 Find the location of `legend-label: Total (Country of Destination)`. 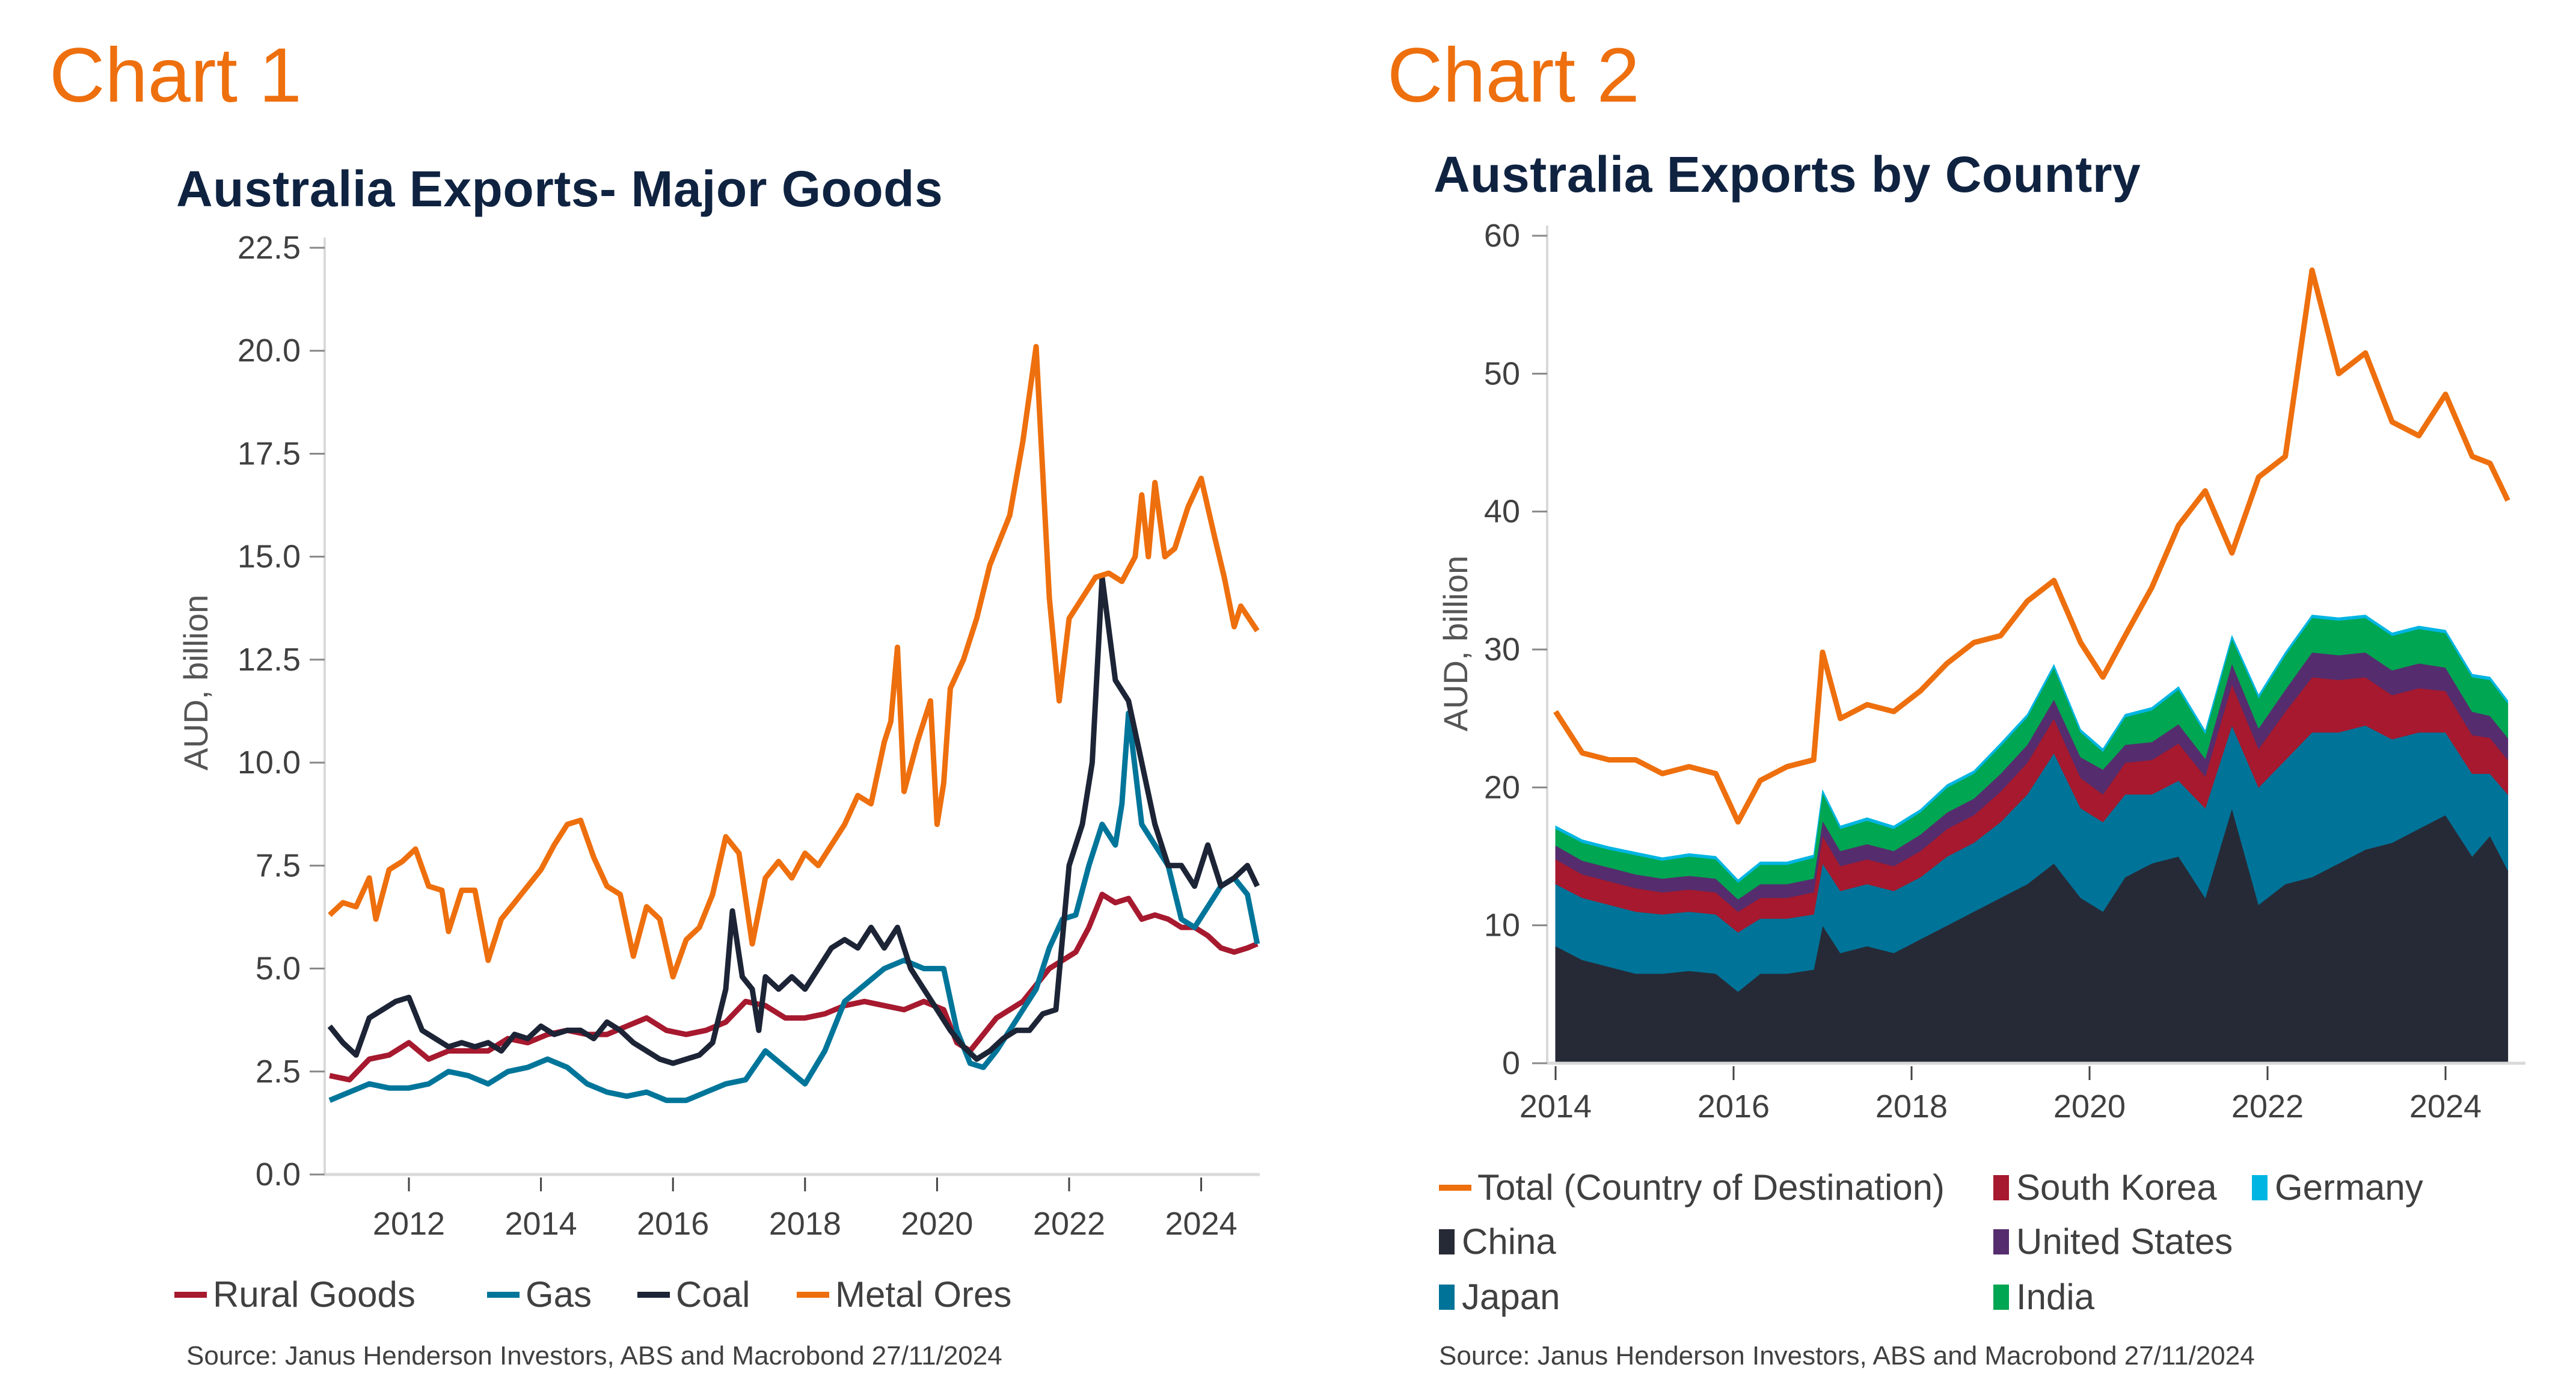

legend-label: Total (Country of Destination) is located at coordinates (1711, 1187).